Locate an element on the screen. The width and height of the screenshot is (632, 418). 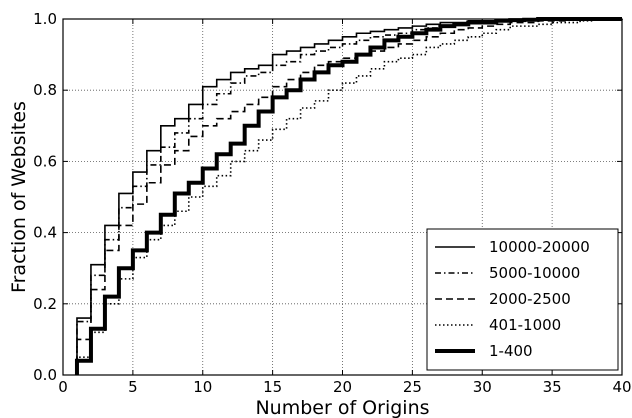
x-tick-label: 30 is located at coordinates (482, 387).